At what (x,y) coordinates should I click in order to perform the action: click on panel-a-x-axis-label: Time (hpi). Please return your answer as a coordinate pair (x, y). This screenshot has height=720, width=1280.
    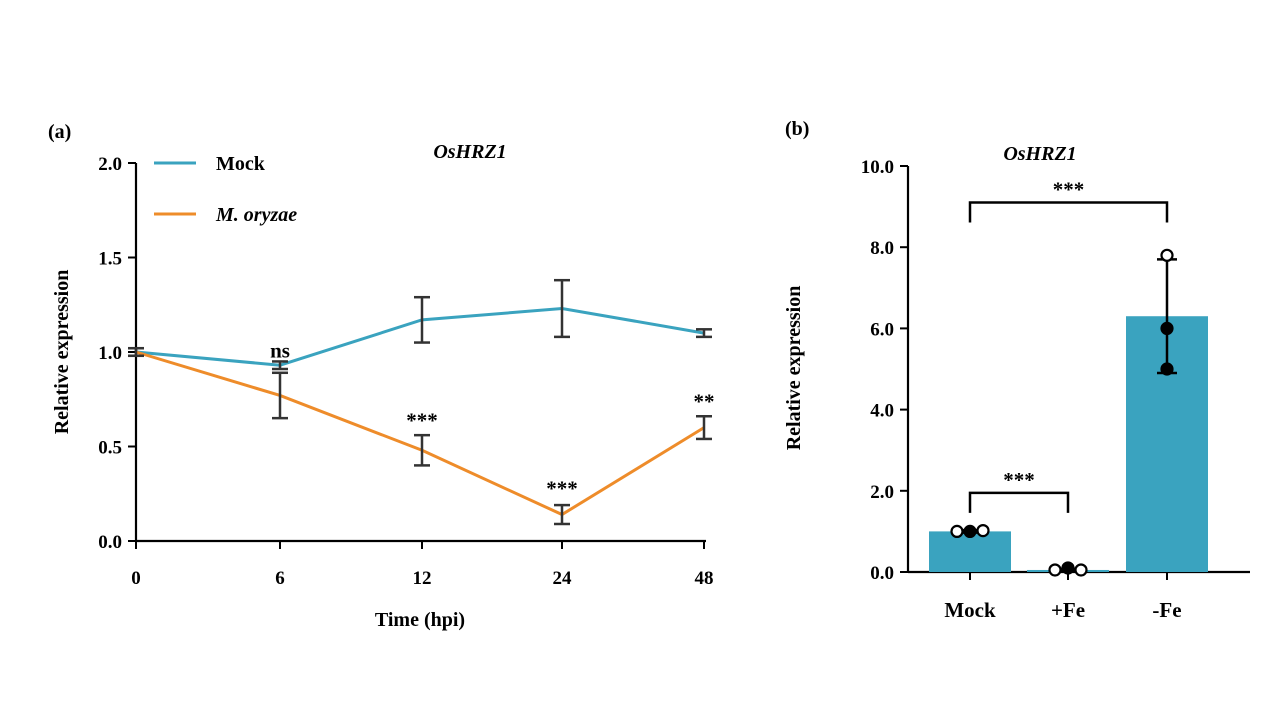
    Looking at the image, I should click on (420, 620).